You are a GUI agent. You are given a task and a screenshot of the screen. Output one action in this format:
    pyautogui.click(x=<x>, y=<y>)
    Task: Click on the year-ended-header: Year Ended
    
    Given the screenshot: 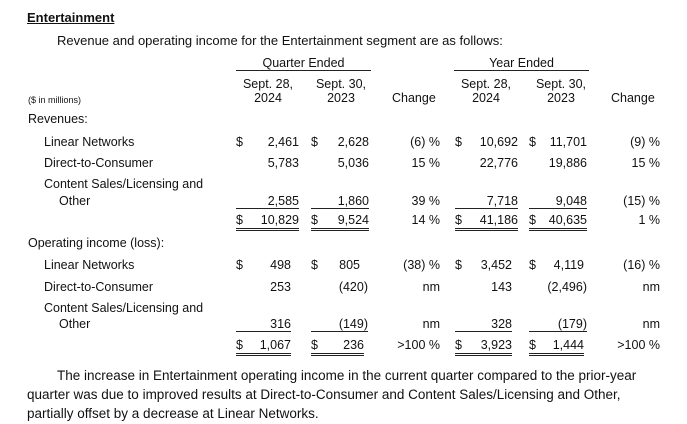 What is the action you would take?
    pyautogui.click(x=521, y=63)
    